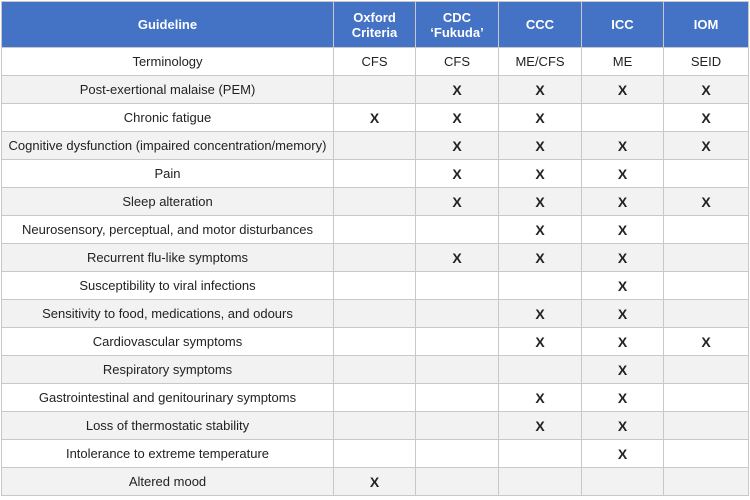 This screenshot has width=750, height=500. I want to click on table-row: Cardiovascular symptoms X X X, so click(375, 341).